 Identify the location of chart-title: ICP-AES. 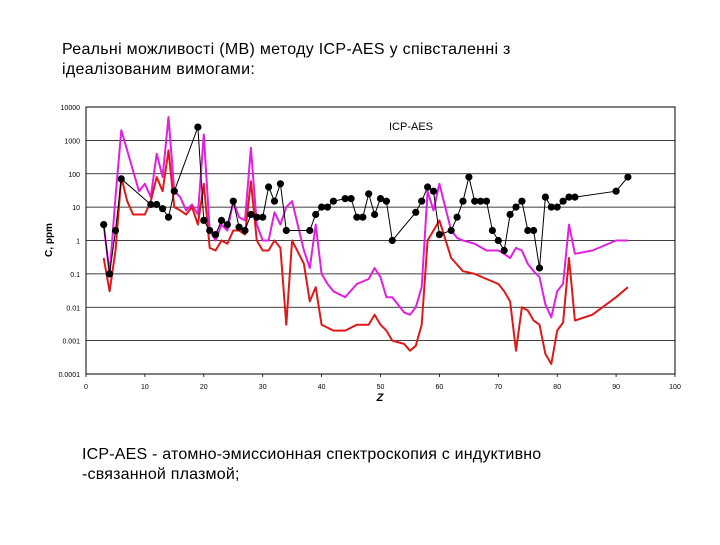
(411, 127).